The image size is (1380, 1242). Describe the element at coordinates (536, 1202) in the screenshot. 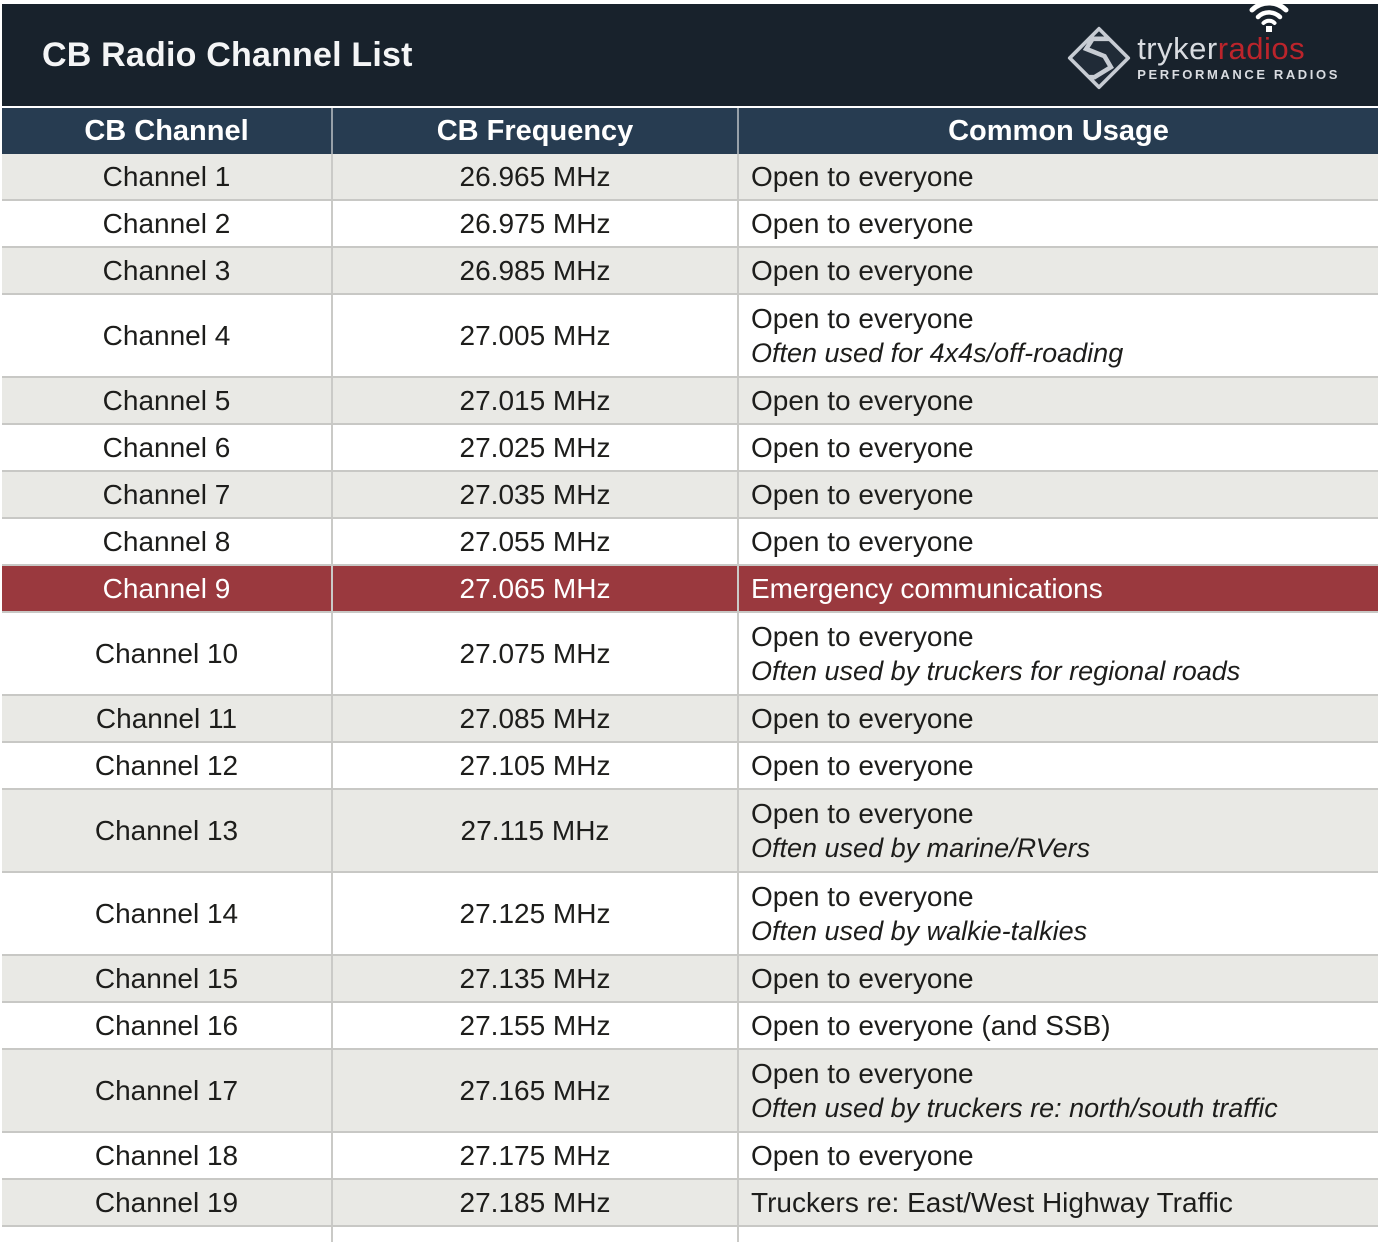

I see `frequency-cell: 27.185 MHz` at that location.